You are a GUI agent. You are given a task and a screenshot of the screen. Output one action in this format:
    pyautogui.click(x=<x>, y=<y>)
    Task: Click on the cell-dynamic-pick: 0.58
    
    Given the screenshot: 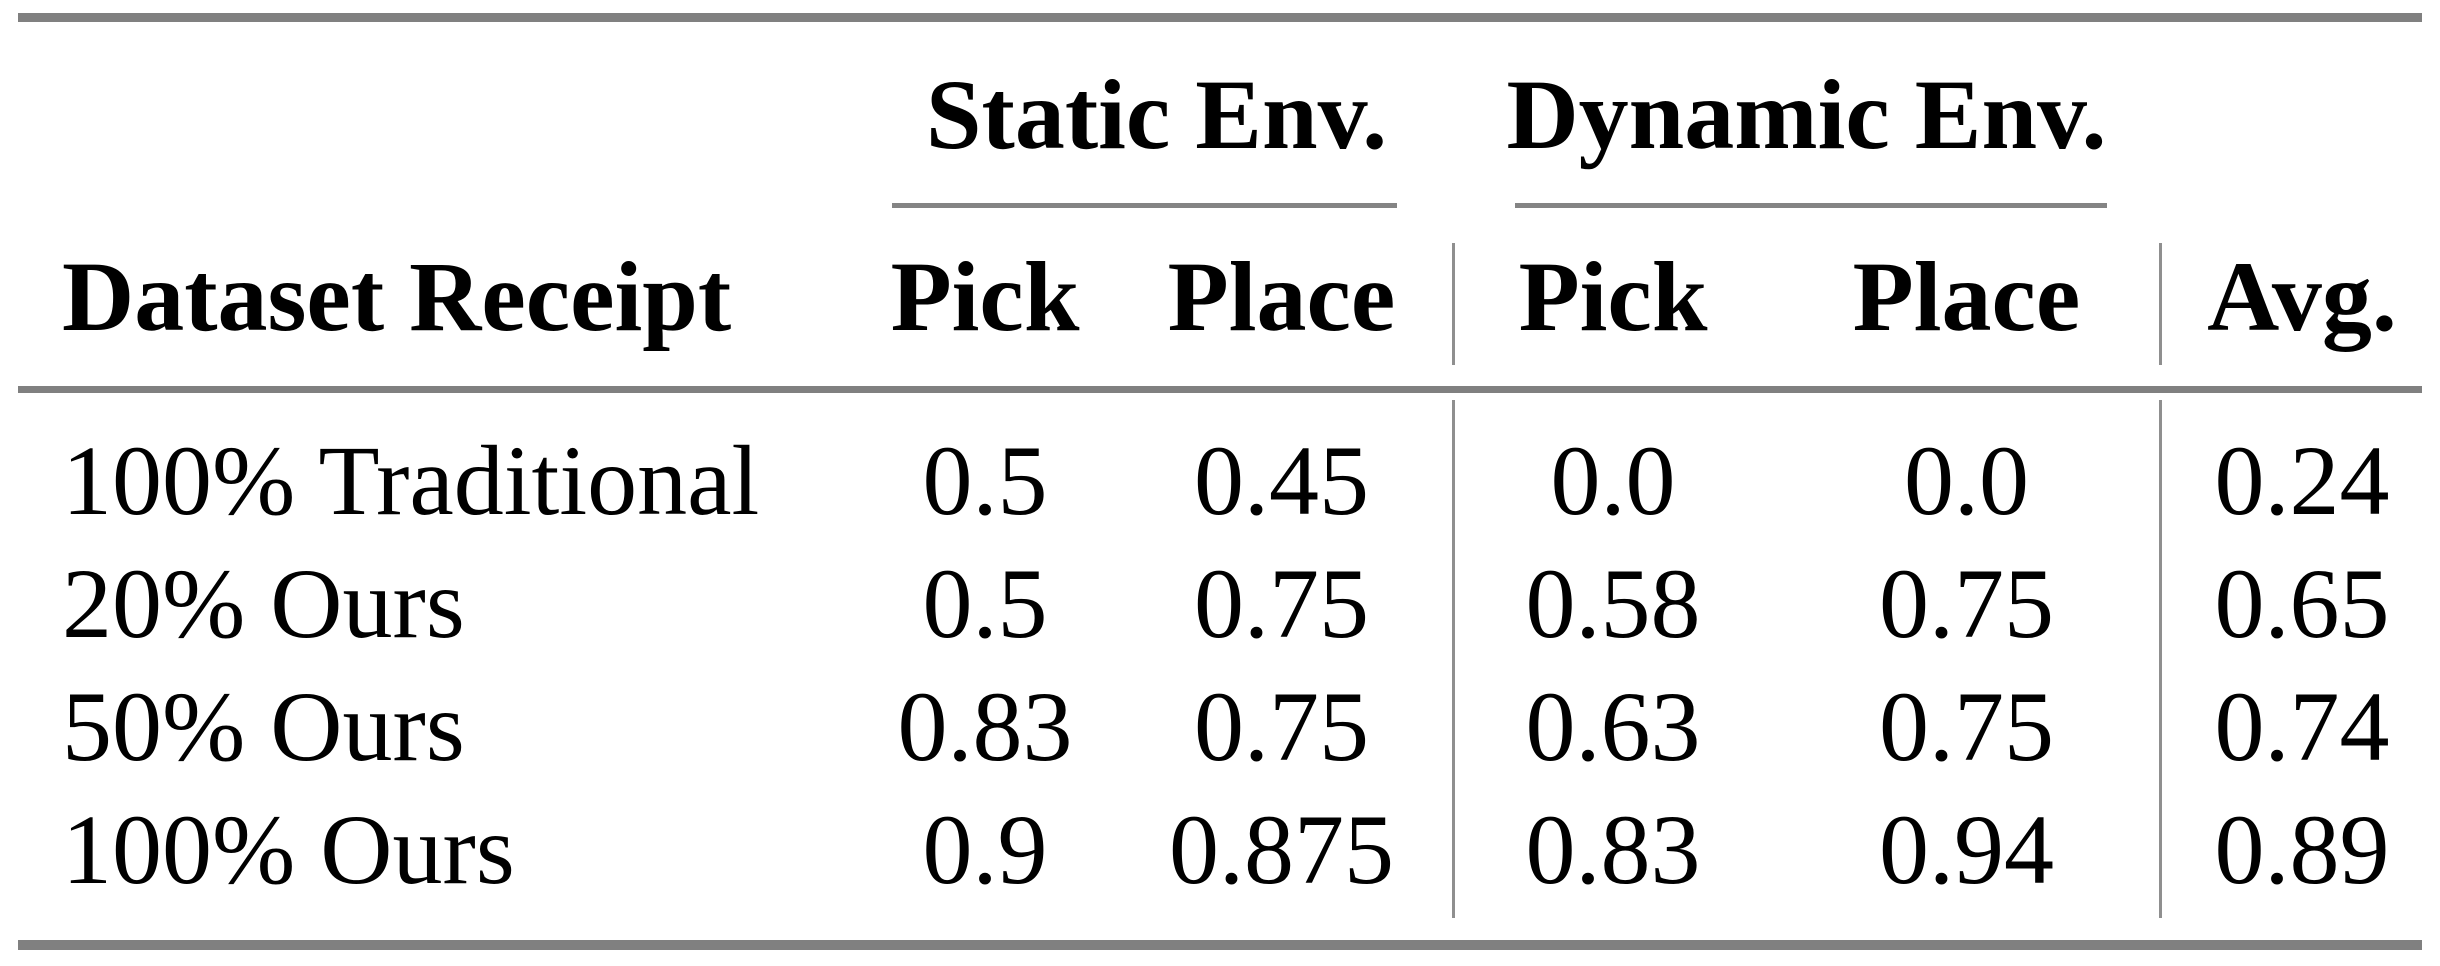 What is the action you would take?
    pyautogui.click(x=1613, y=603)
    